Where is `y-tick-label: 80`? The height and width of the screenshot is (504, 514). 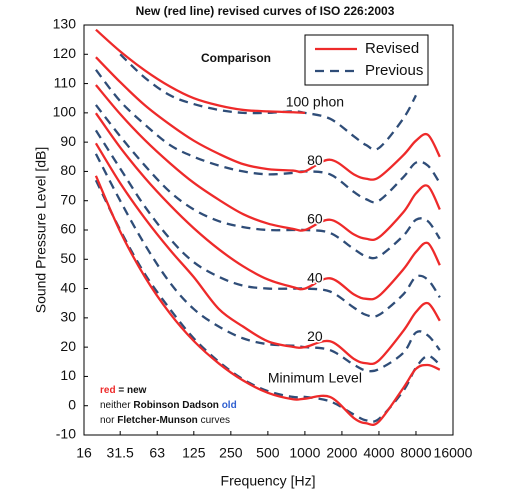 y-tick-label: 80 is located at coordinates (68, 170).